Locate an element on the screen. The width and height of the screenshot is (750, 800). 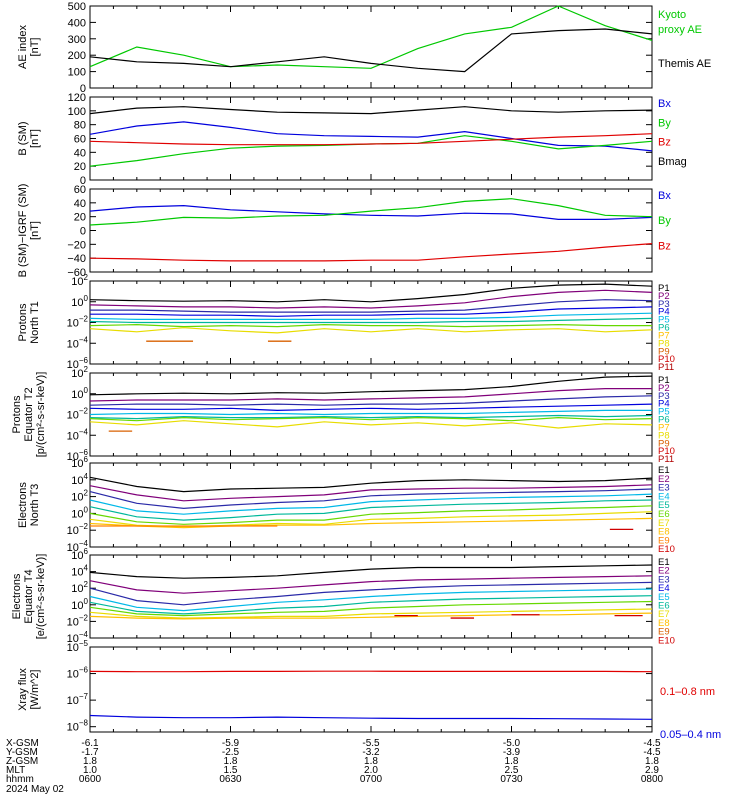
legend-label: Kyoto is located at coordinates (672, 15).